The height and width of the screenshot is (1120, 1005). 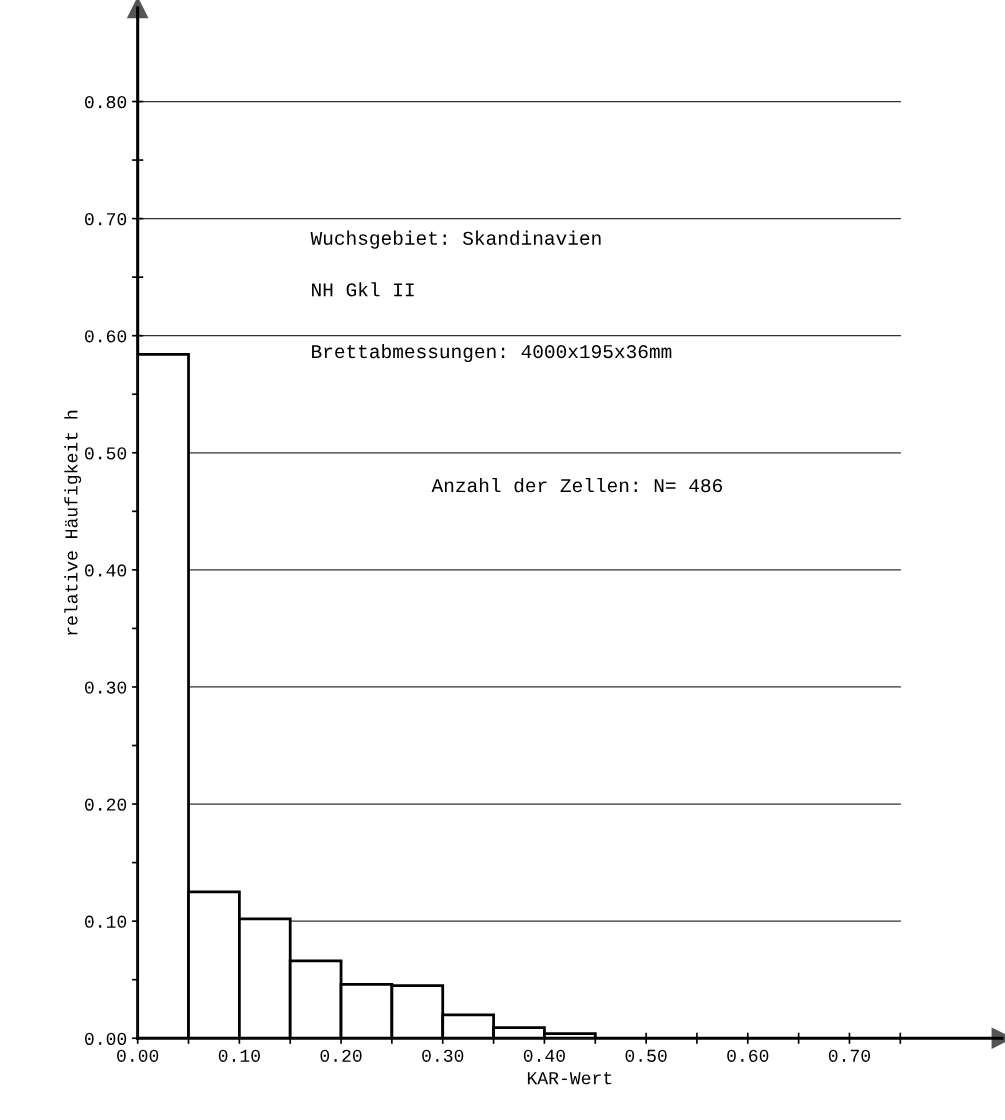 What do you see at coordinates (106, 804) in the screenshot?
I see `y-tick-label: 0.20` at bounding box center [106, 804].